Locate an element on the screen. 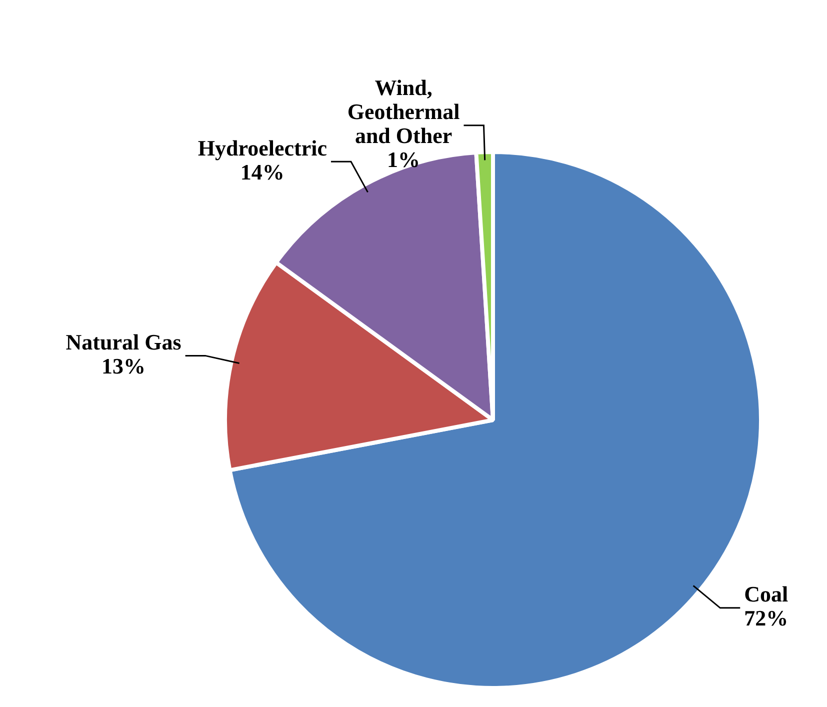 This screenshot has height=707, width=827. data-label: 72% is located at coordinates (766, 618).